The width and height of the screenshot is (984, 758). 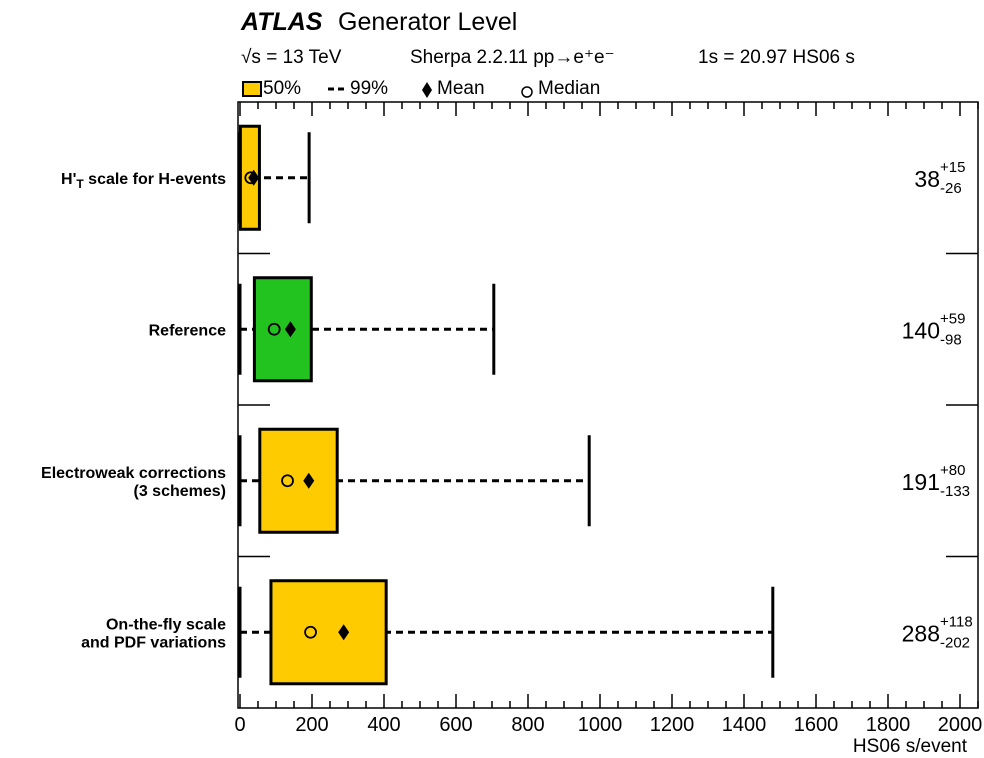 I want to click on x-tick-label: 0, so click(x=239, y=725).